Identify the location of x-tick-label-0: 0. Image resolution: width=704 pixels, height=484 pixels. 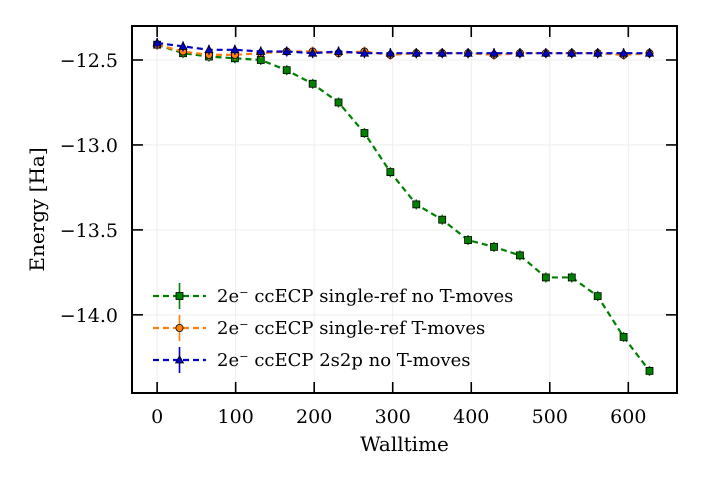
(157, 417).